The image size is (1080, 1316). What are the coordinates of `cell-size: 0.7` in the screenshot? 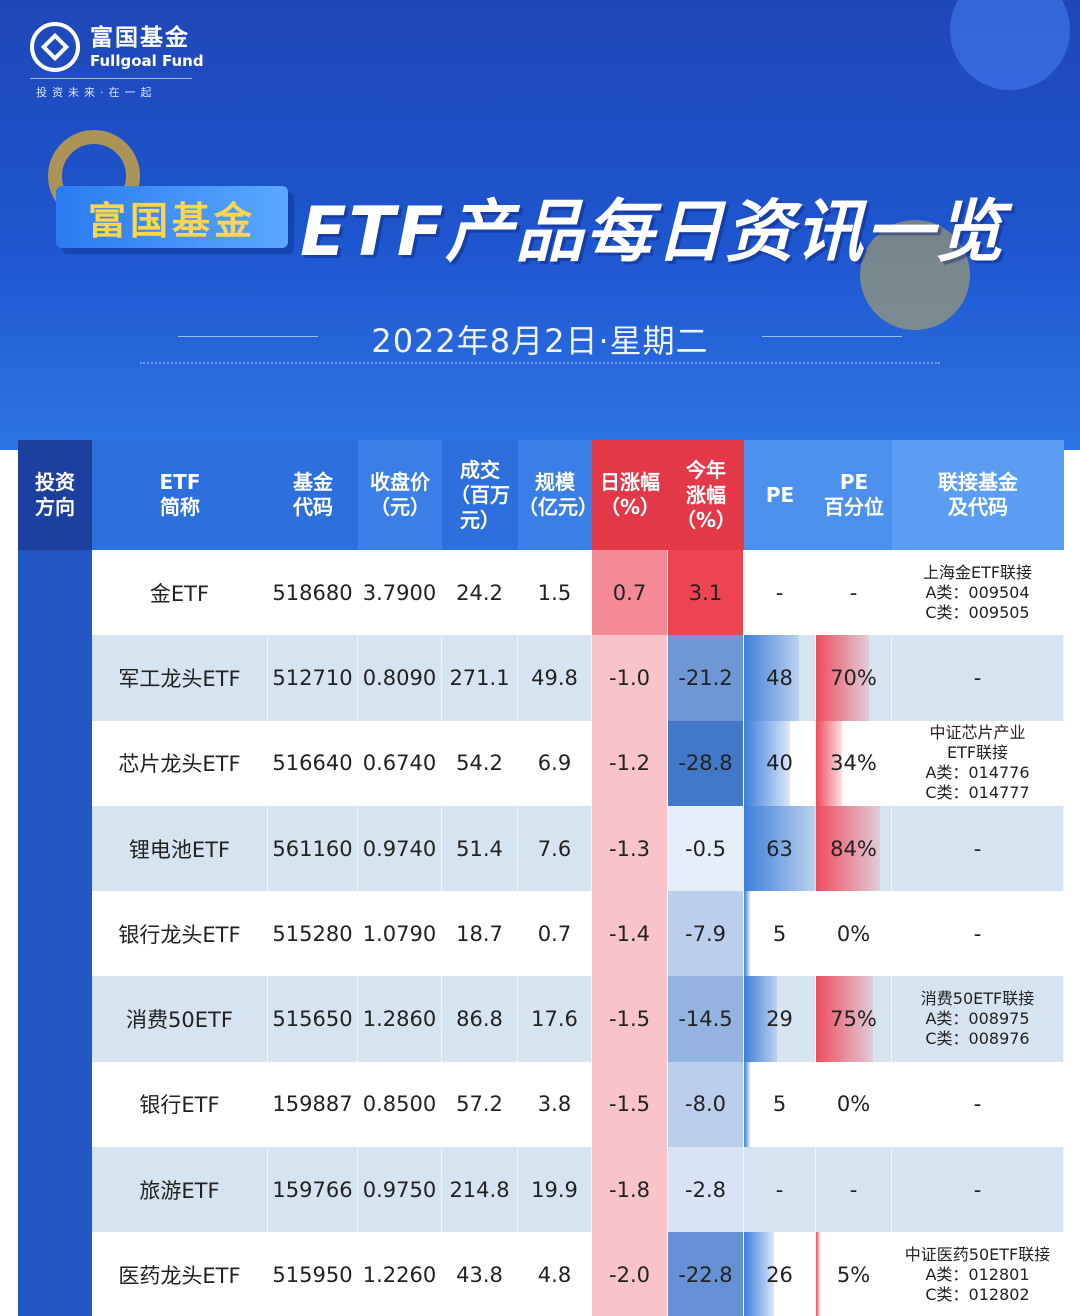 It's located at (555, 934).